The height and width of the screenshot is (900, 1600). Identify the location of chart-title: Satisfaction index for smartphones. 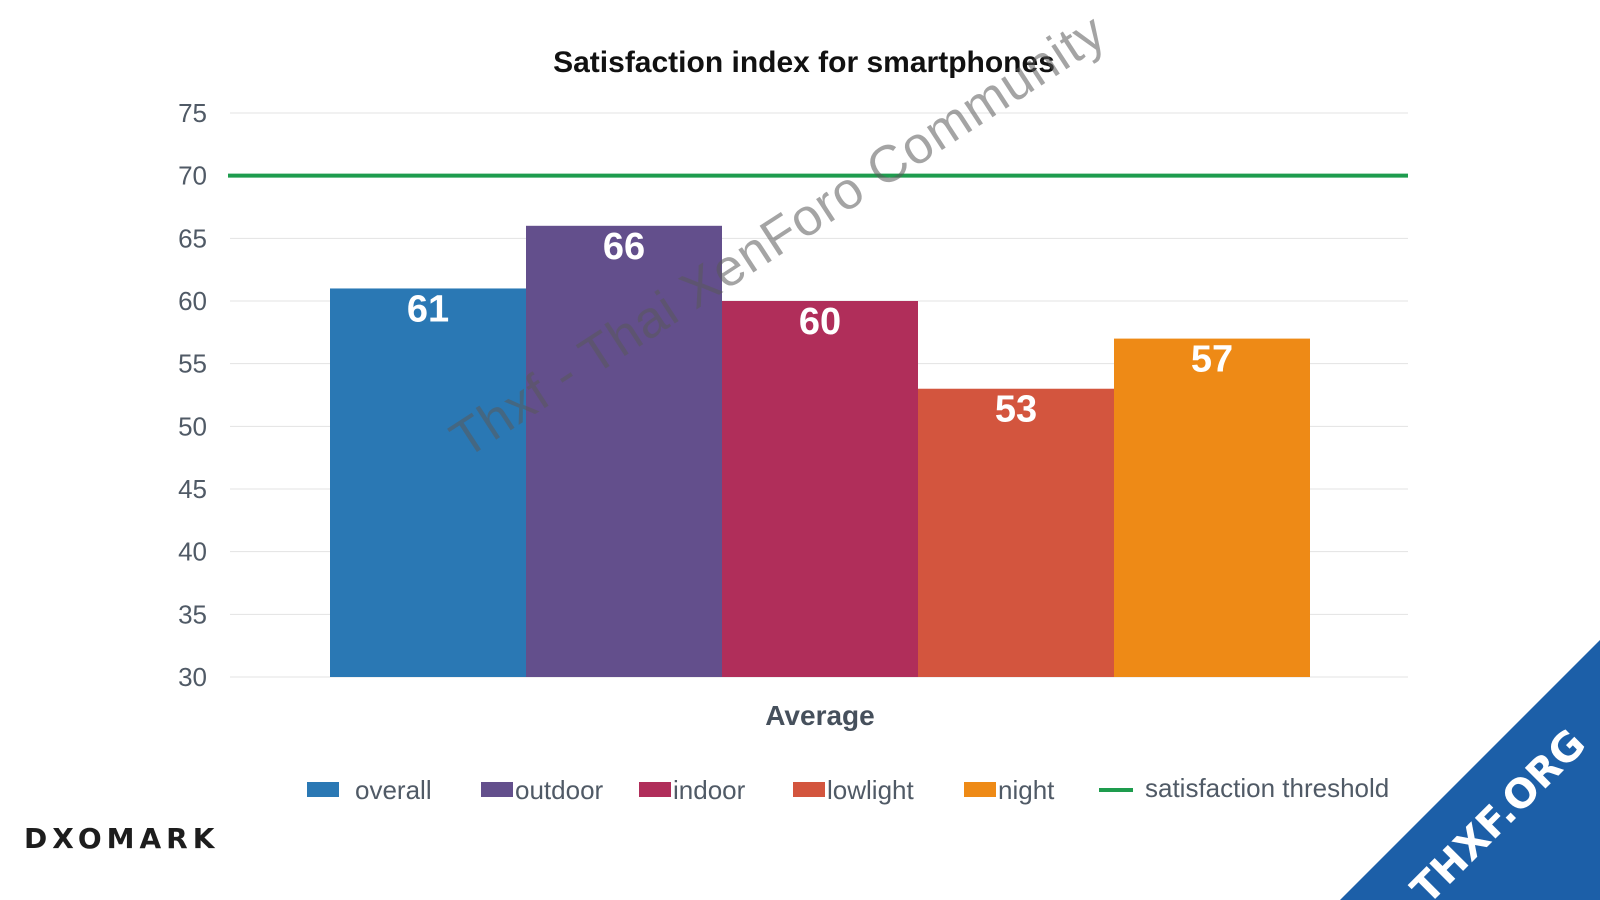
(804, 62).